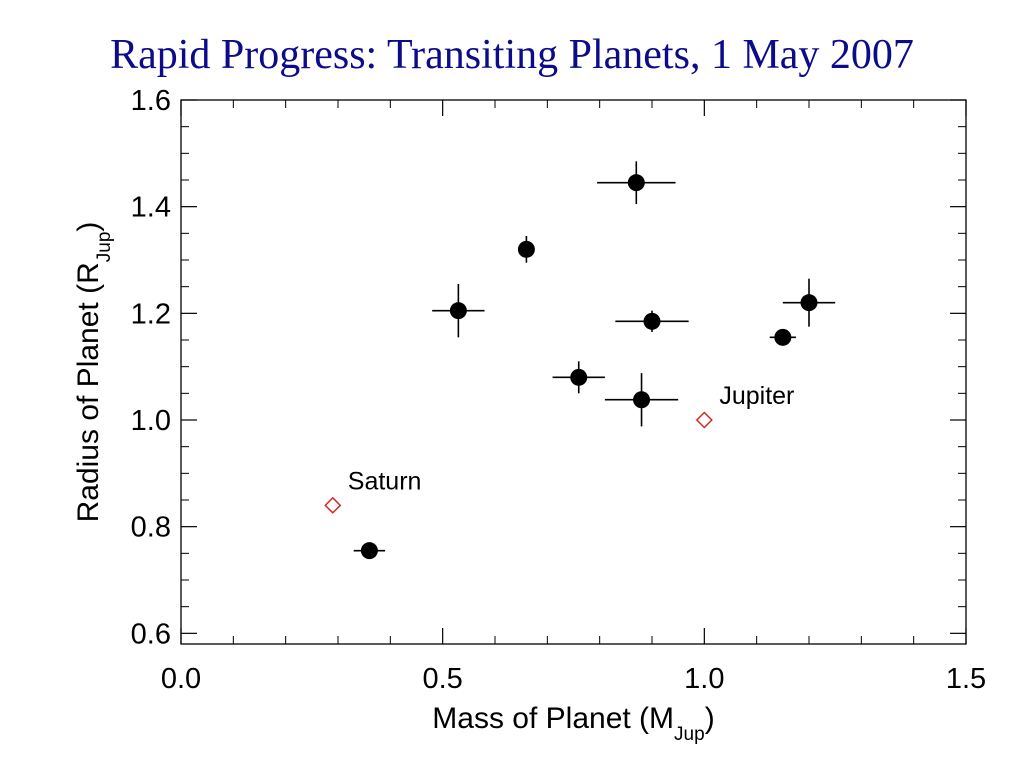  I want to click on y-tick-label: 1.0, so click(151, 421).